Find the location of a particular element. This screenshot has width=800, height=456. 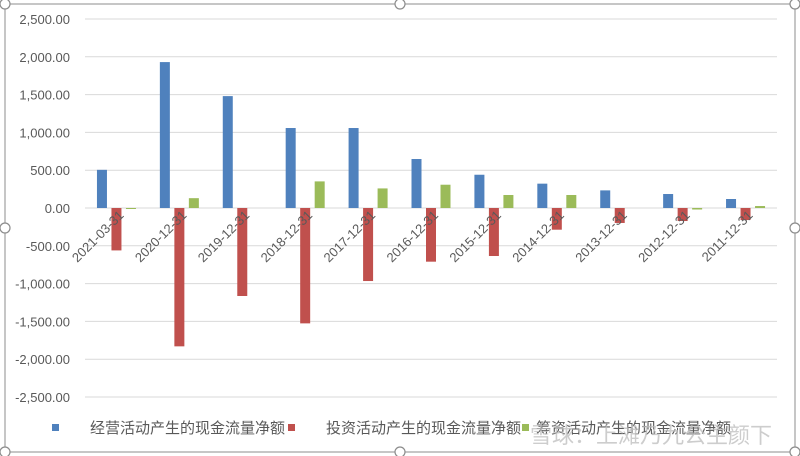

y-tick-label: 1,500.00 is located at coordinates (44, 95).